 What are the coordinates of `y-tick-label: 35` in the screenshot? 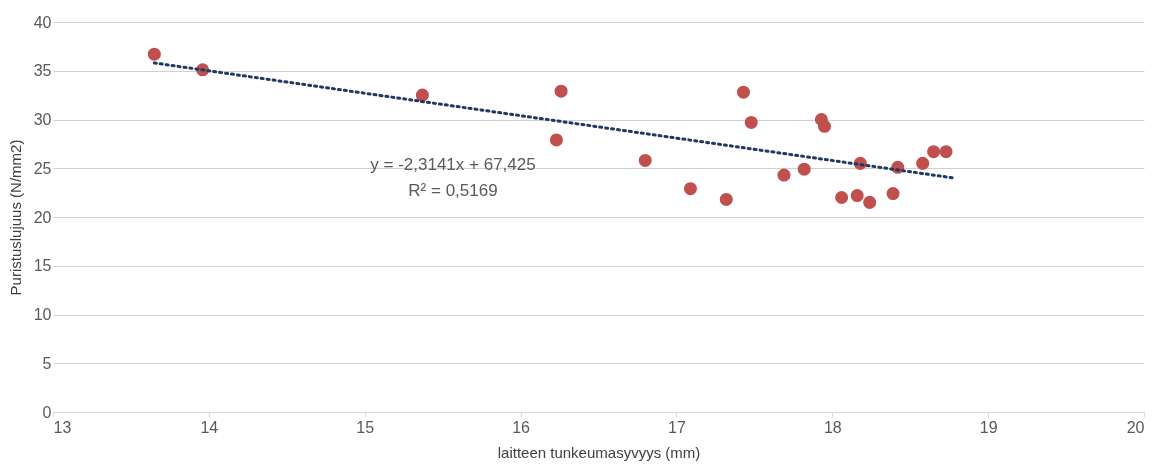 It's located at (42, 71).